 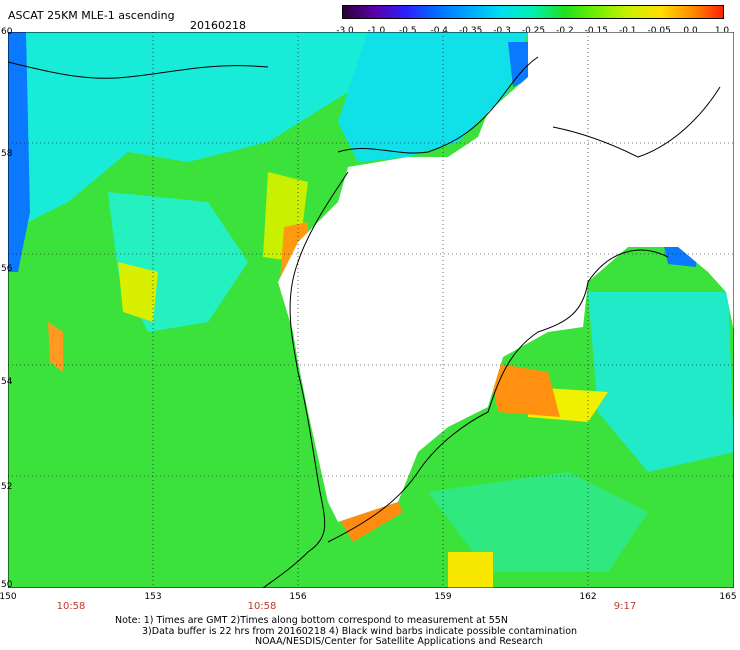 I want to click on color-scale-tick-label: -0.4, so click(x=439, y=31).